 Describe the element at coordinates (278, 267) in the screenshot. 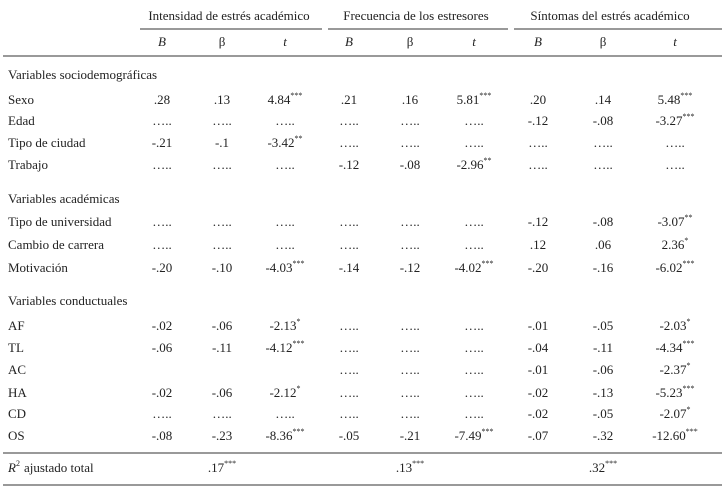

I see `cell-value: -4.03` at that location.